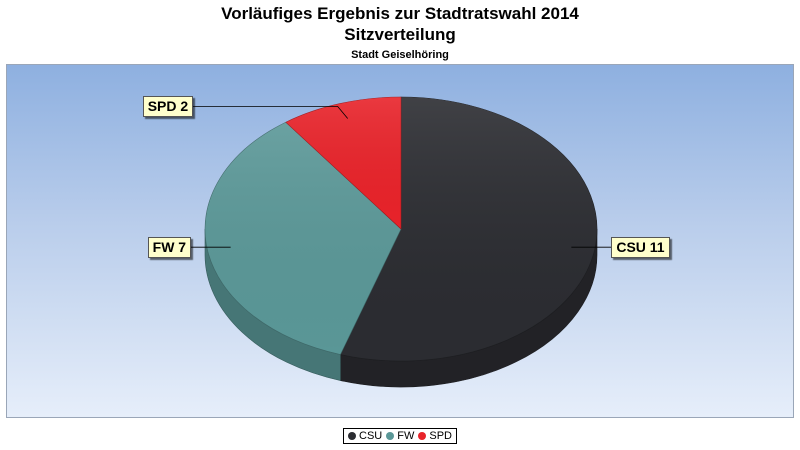 Image resolution: width=800 pixels, height=450 pixels. What do you see at coordinates (303, 238) in the screenshot?
I see `pie-slice-highlight-fw` at bounding box center [303, 238].